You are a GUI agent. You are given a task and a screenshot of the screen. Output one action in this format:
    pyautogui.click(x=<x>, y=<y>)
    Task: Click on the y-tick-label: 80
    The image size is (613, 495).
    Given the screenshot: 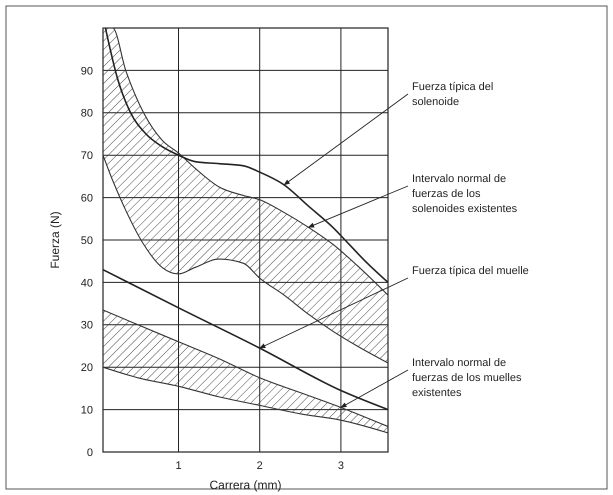 What is the action you would take?
    pyautogui.click(x=86, y=114)
    